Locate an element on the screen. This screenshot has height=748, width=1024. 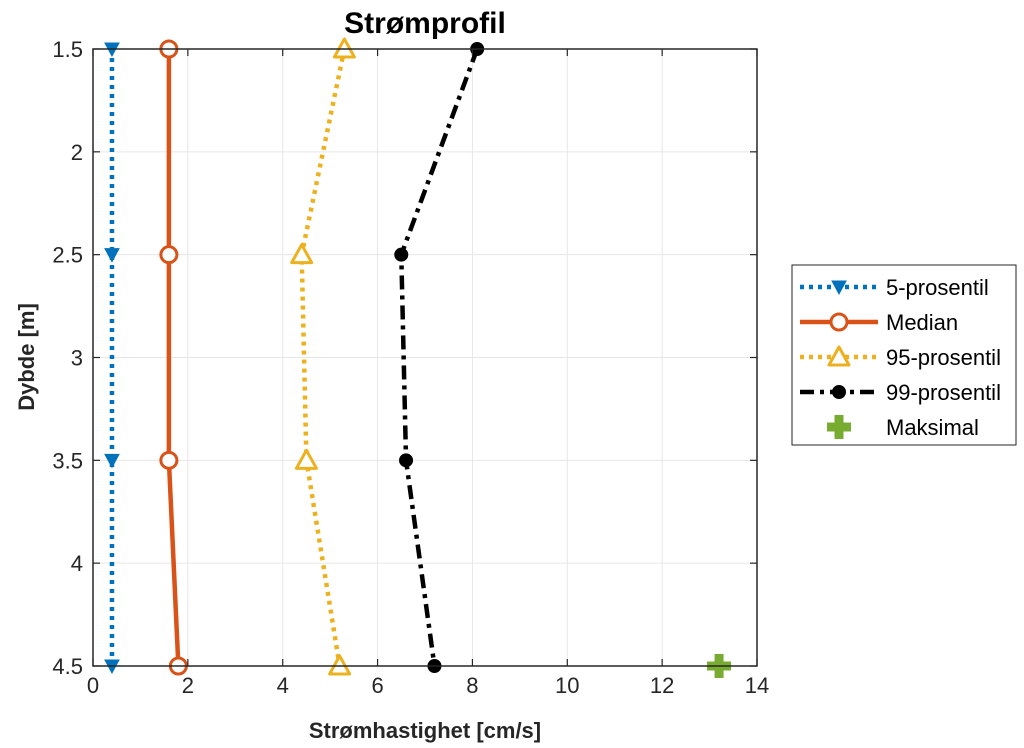
legend-label: 95-prosentil is located at coordinates (943, 357).